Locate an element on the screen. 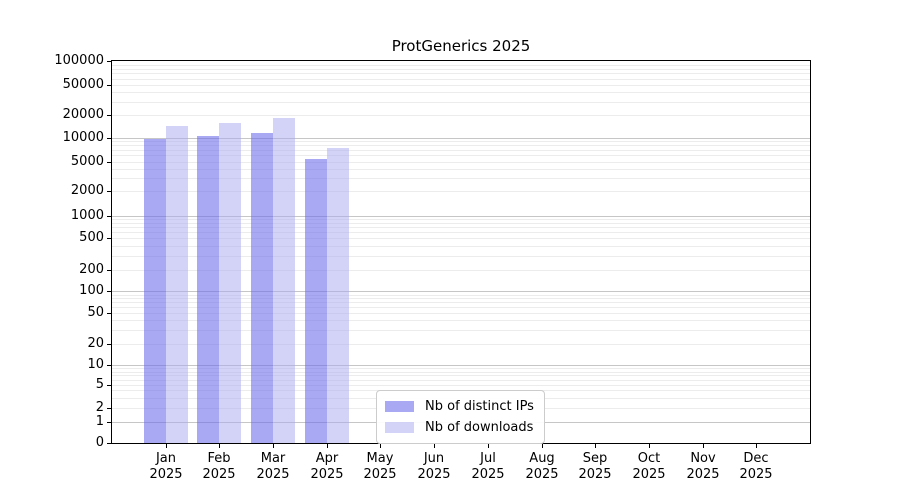 The height and width of the screenshot is (500, 900). legend-item-downloads: Nb of downloads is located at coordinates (460, 427).